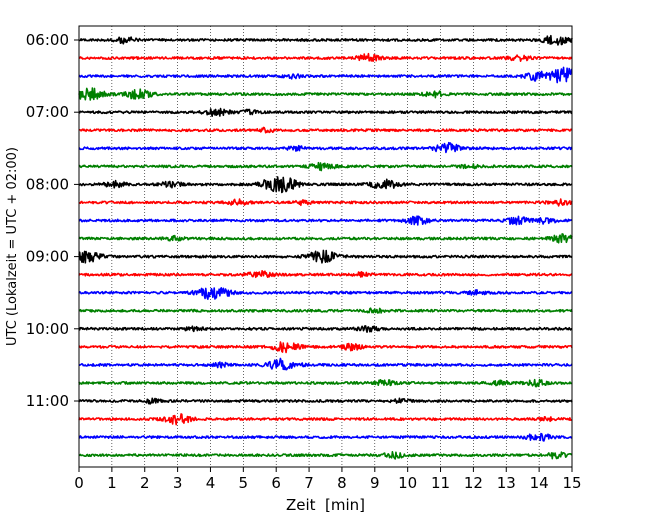  I want to click on y-tick-label: 11:00, so click(47, 401).